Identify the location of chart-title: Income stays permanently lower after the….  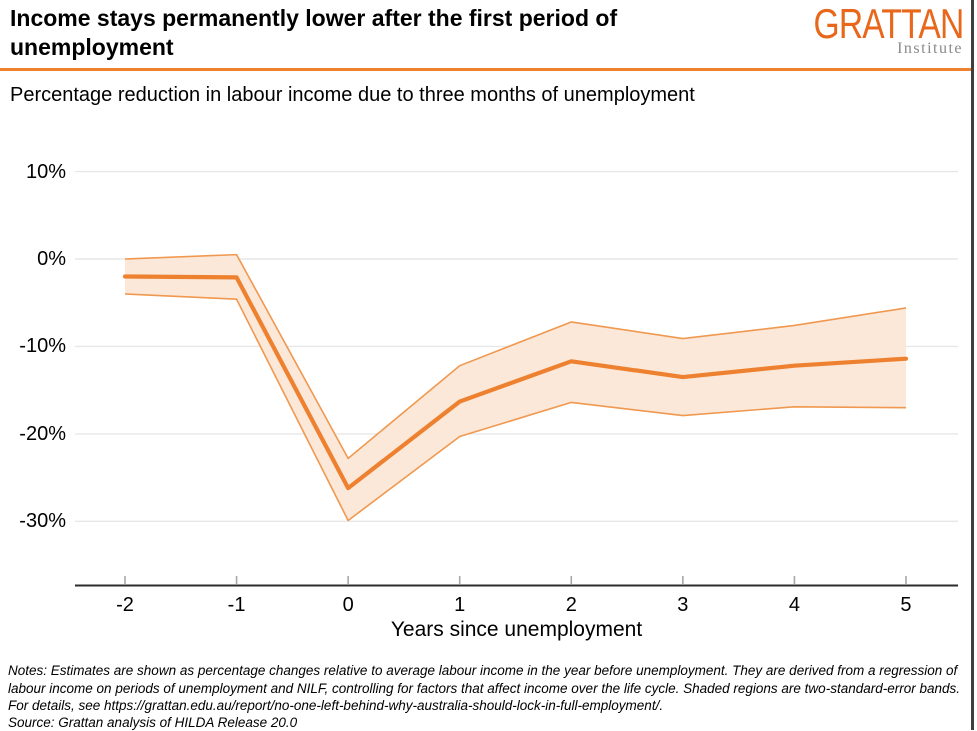
(314, 32).